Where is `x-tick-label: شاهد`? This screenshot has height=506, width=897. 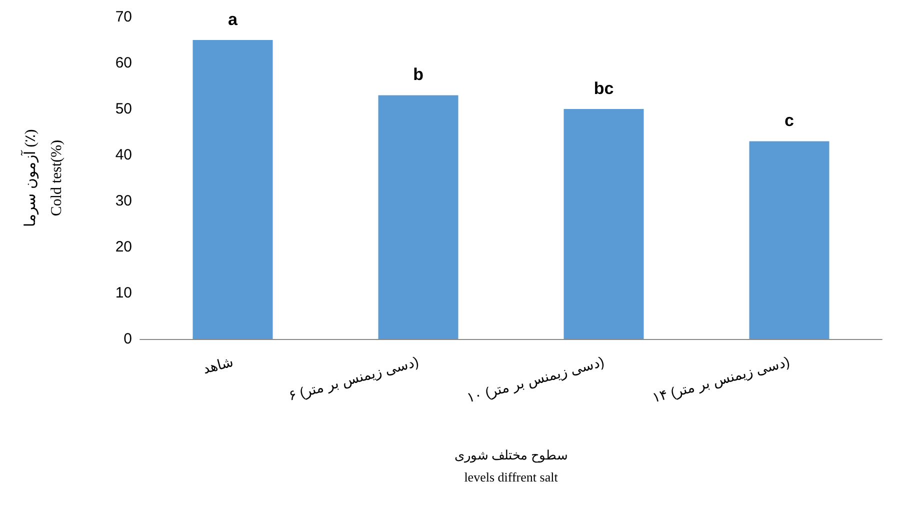
x-tick-label: شاهد is located at coordinates (217, 365).